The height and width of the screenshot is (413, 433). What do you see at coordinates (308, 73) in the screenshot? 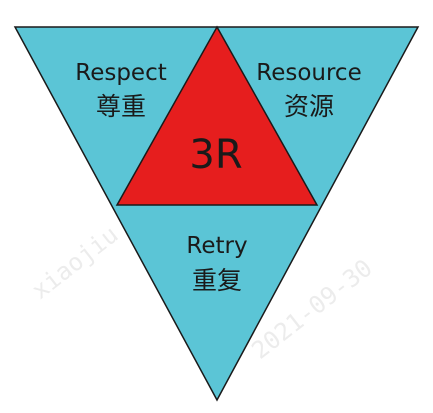
I see `resource-label: Resource` at bounding box center [308, 73].